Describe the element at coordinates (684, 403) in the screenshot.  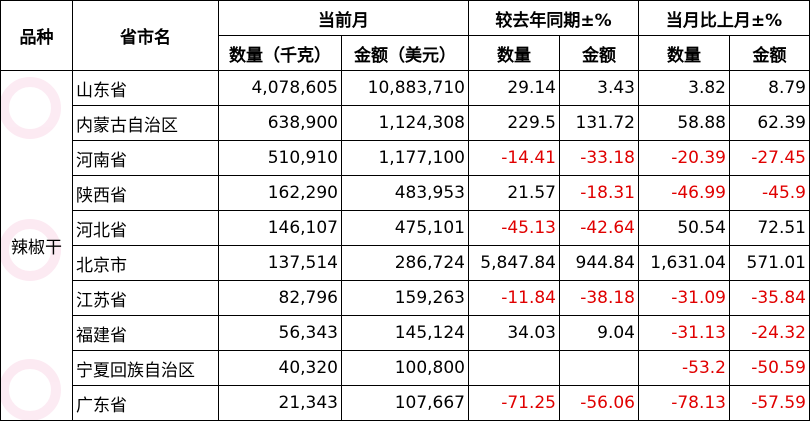
I see `mom-qty-cell: -78.13` at that location.